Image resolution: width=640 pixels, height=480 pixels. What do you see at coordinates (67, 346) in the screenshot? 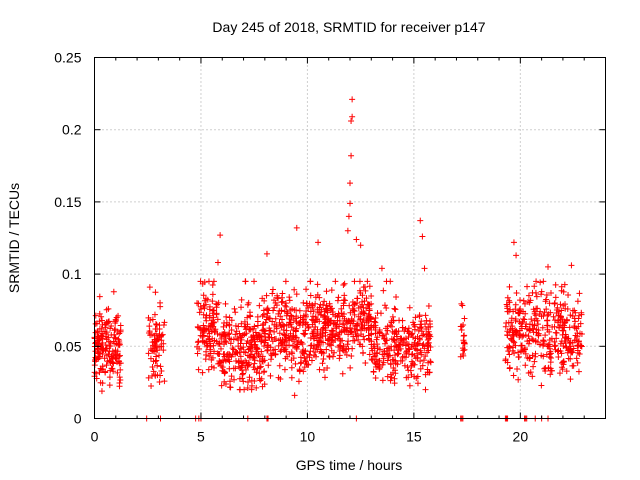
I see `y-tick-label: 0.05` at bounding box center [67, 346].